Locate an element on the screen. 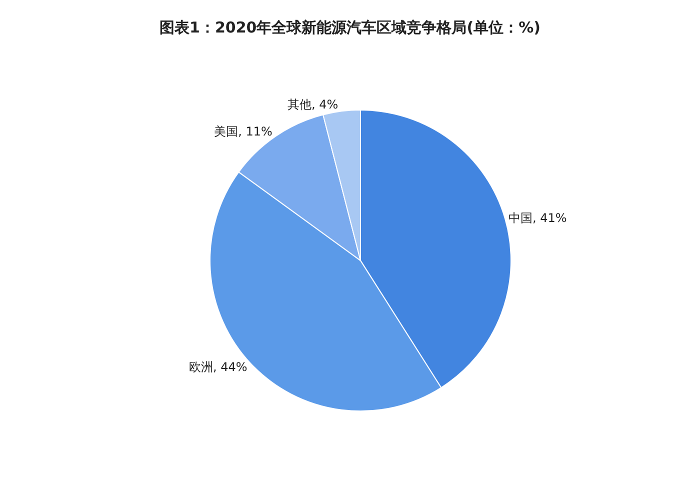 This screenshot has width=700, height=487. chart-title: 图表1：2020年全球新能源汽车区域竞争格局(单位：%) is located at coordinates (350, 27).